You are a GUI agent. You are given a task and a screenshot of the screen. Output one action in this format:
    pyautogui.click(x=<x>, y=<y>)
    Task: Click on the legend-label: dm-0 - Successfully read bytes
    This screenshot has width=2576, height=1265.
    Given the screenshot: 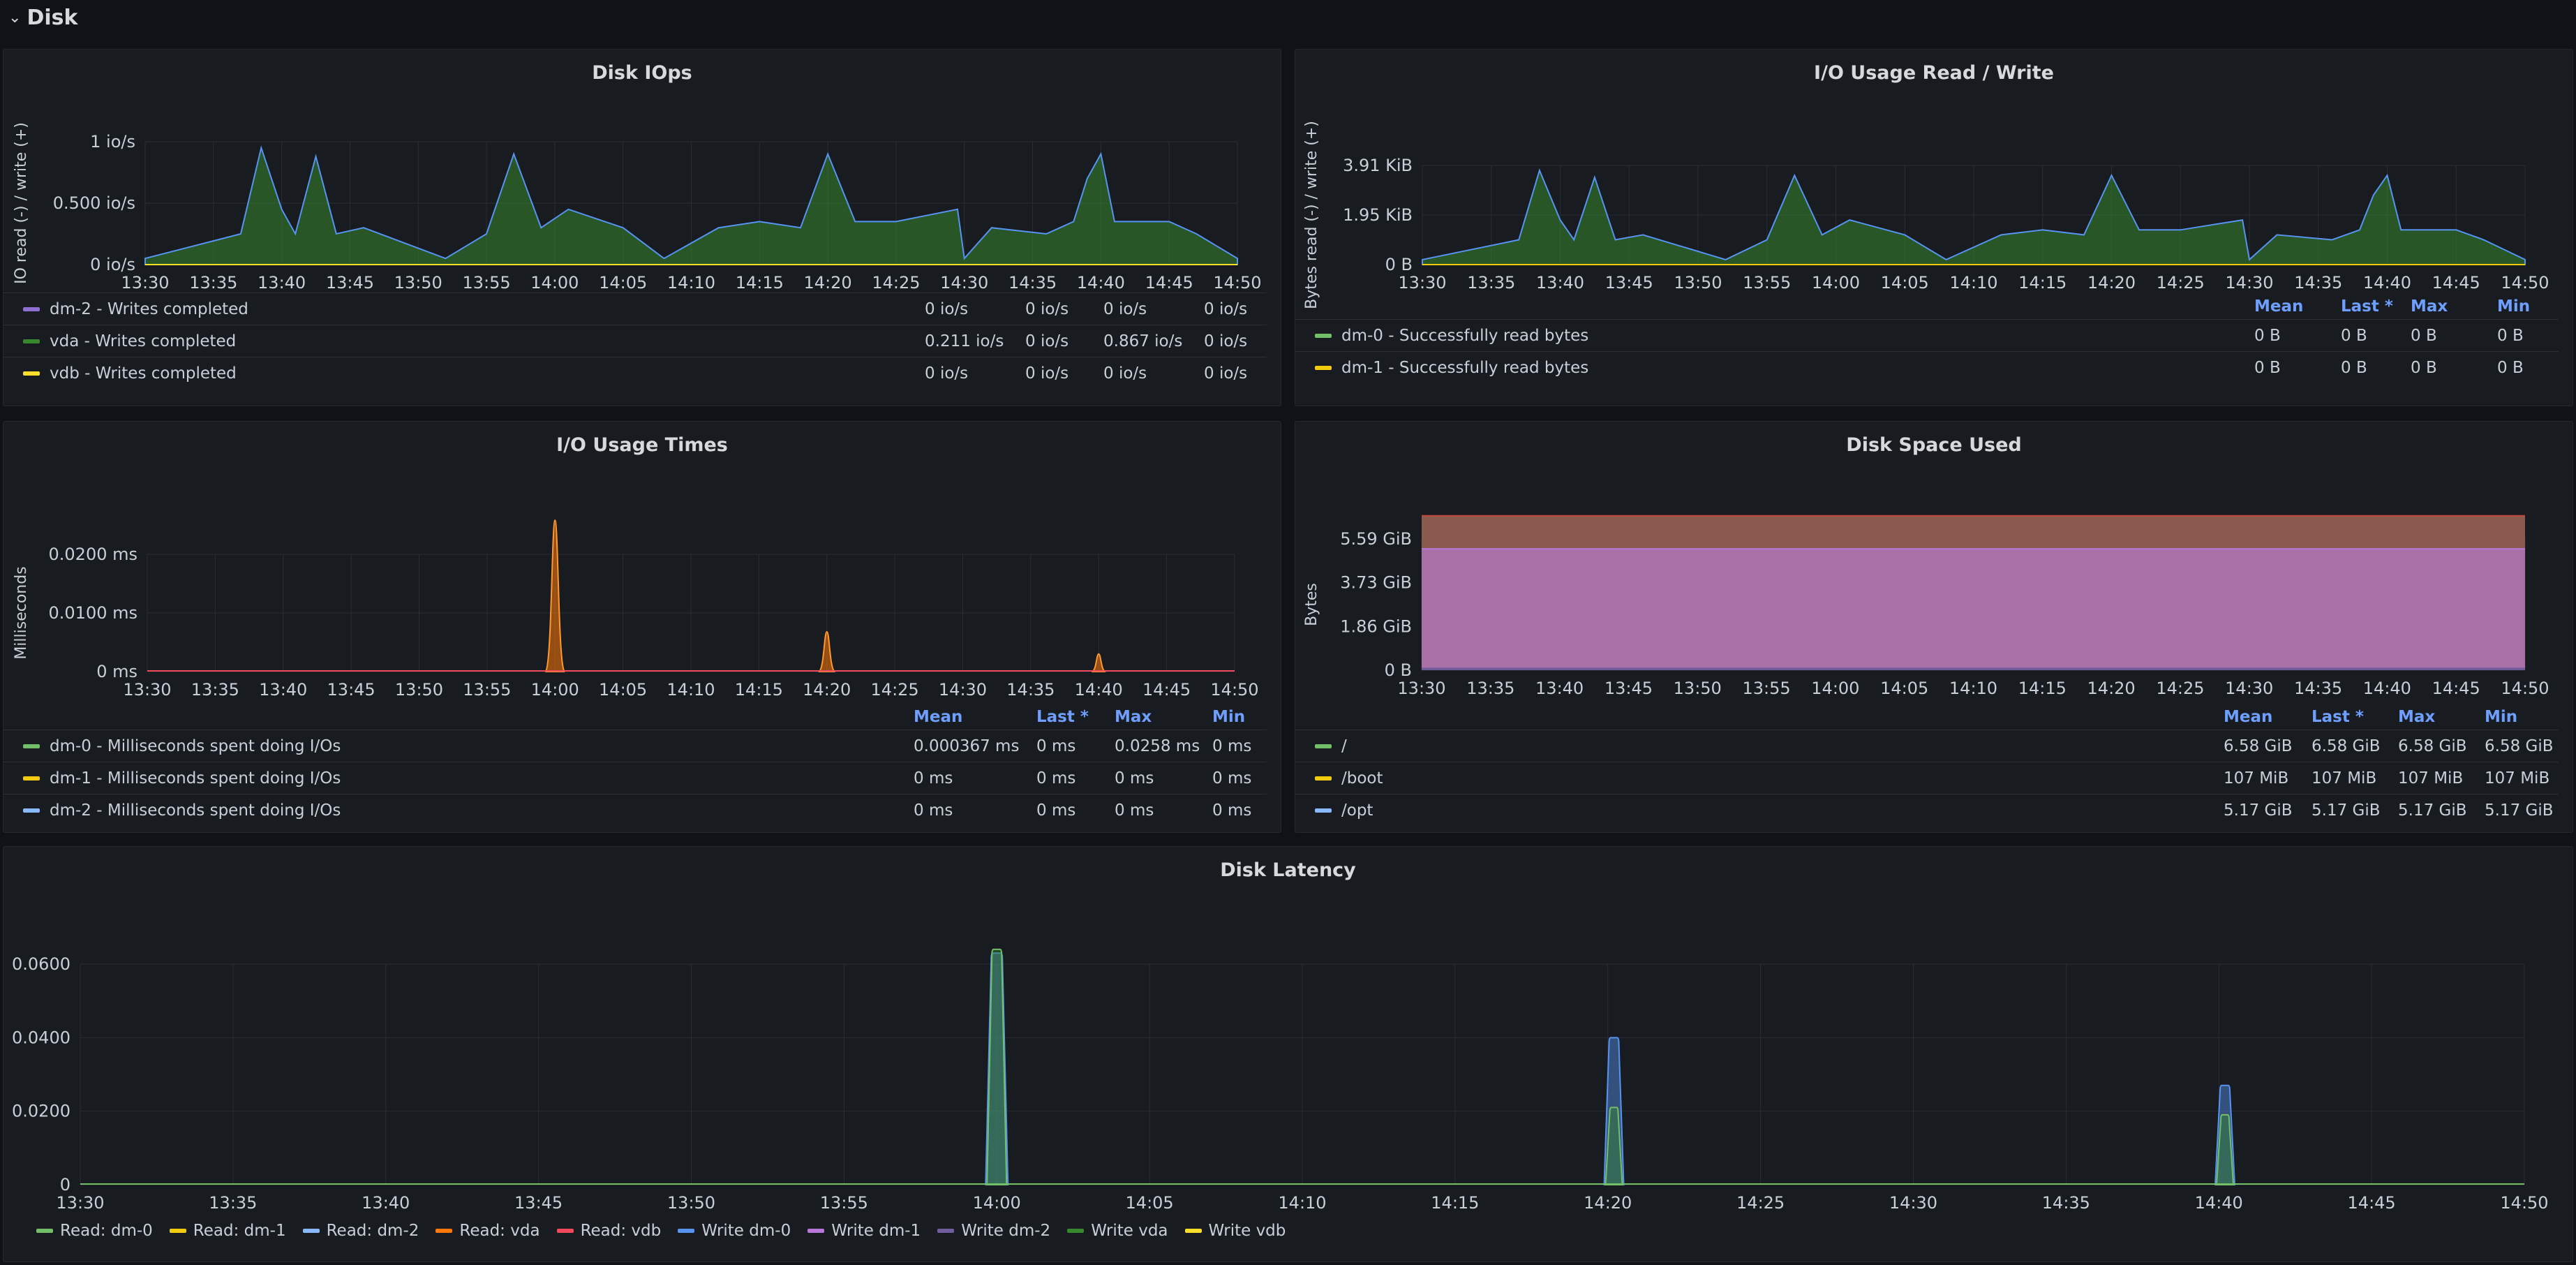 What is the action you would take?
    pyautogui.click(x=1465, y=335)
    